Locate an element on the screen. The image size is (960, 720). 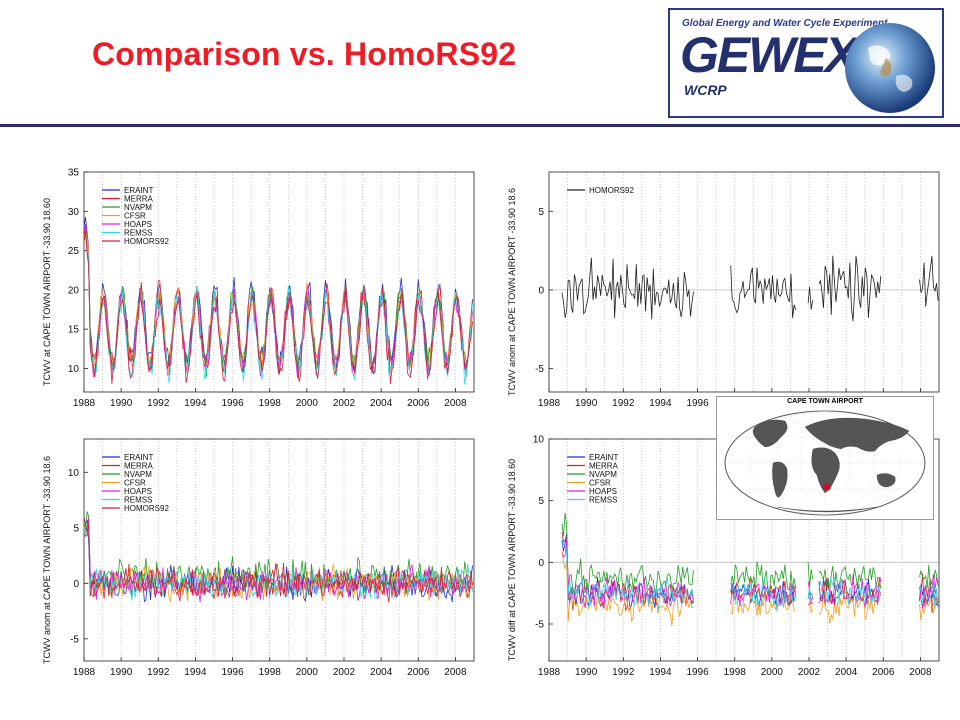
globe-icon is located at coordinates (890, 68).